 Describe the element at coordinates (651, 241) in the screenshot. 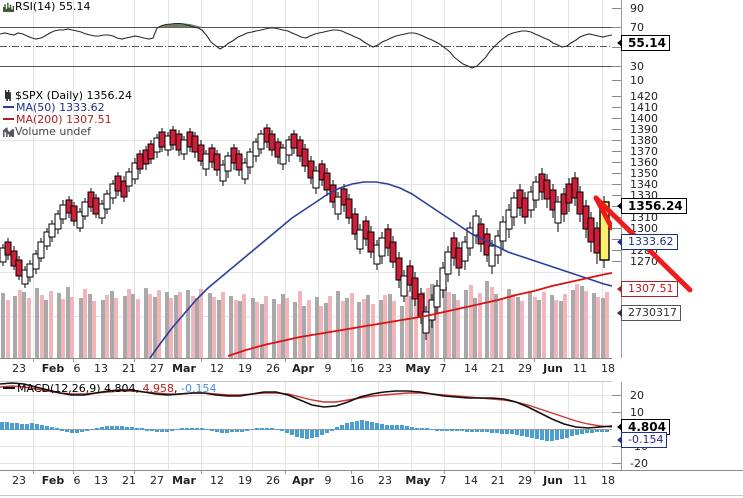

I see `ma50-value-text: 1333.62` at that location.